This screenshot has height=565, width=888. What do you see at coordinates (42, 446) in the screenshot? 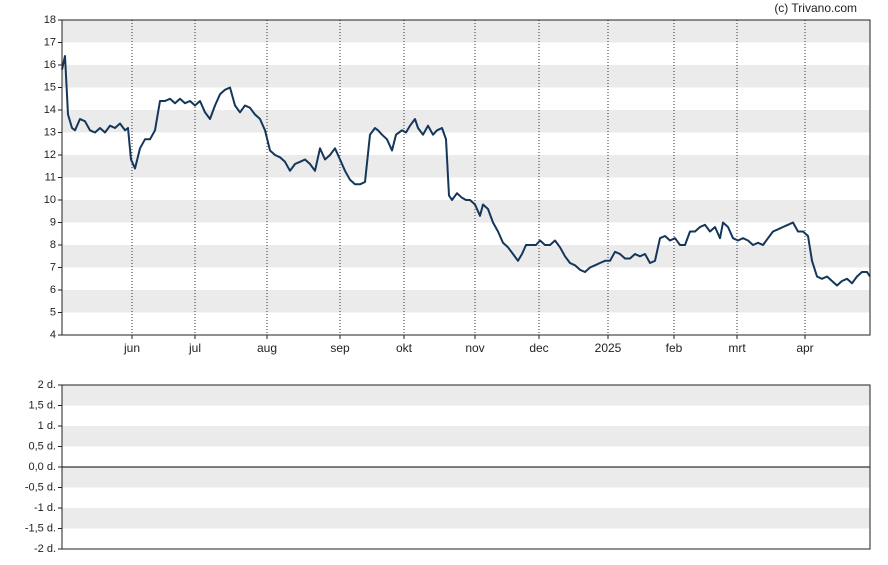
I see `y-tick-label: 0,5 d.` at bounding box center [42, 446].